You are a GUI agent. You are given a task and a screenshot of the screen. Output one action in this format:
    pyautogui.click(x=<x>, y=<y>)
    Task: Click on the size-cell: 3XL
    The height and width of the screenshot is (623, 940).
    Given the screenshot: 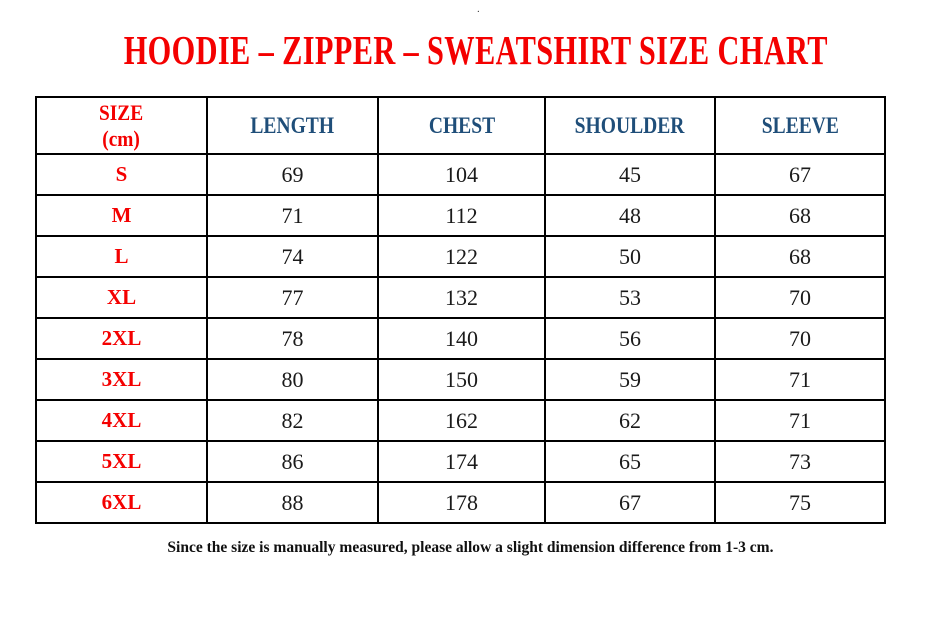 What is the action you would take?
    pyautogui.click(x=121, y=379)
    